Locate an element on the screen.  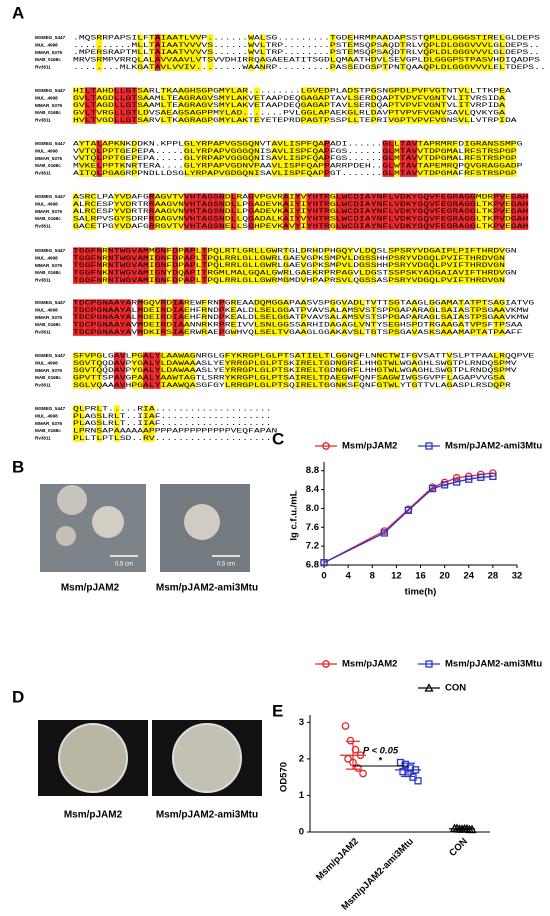
y-axis-title: lg c.f.u./mL is located at coordinates (294, 515).